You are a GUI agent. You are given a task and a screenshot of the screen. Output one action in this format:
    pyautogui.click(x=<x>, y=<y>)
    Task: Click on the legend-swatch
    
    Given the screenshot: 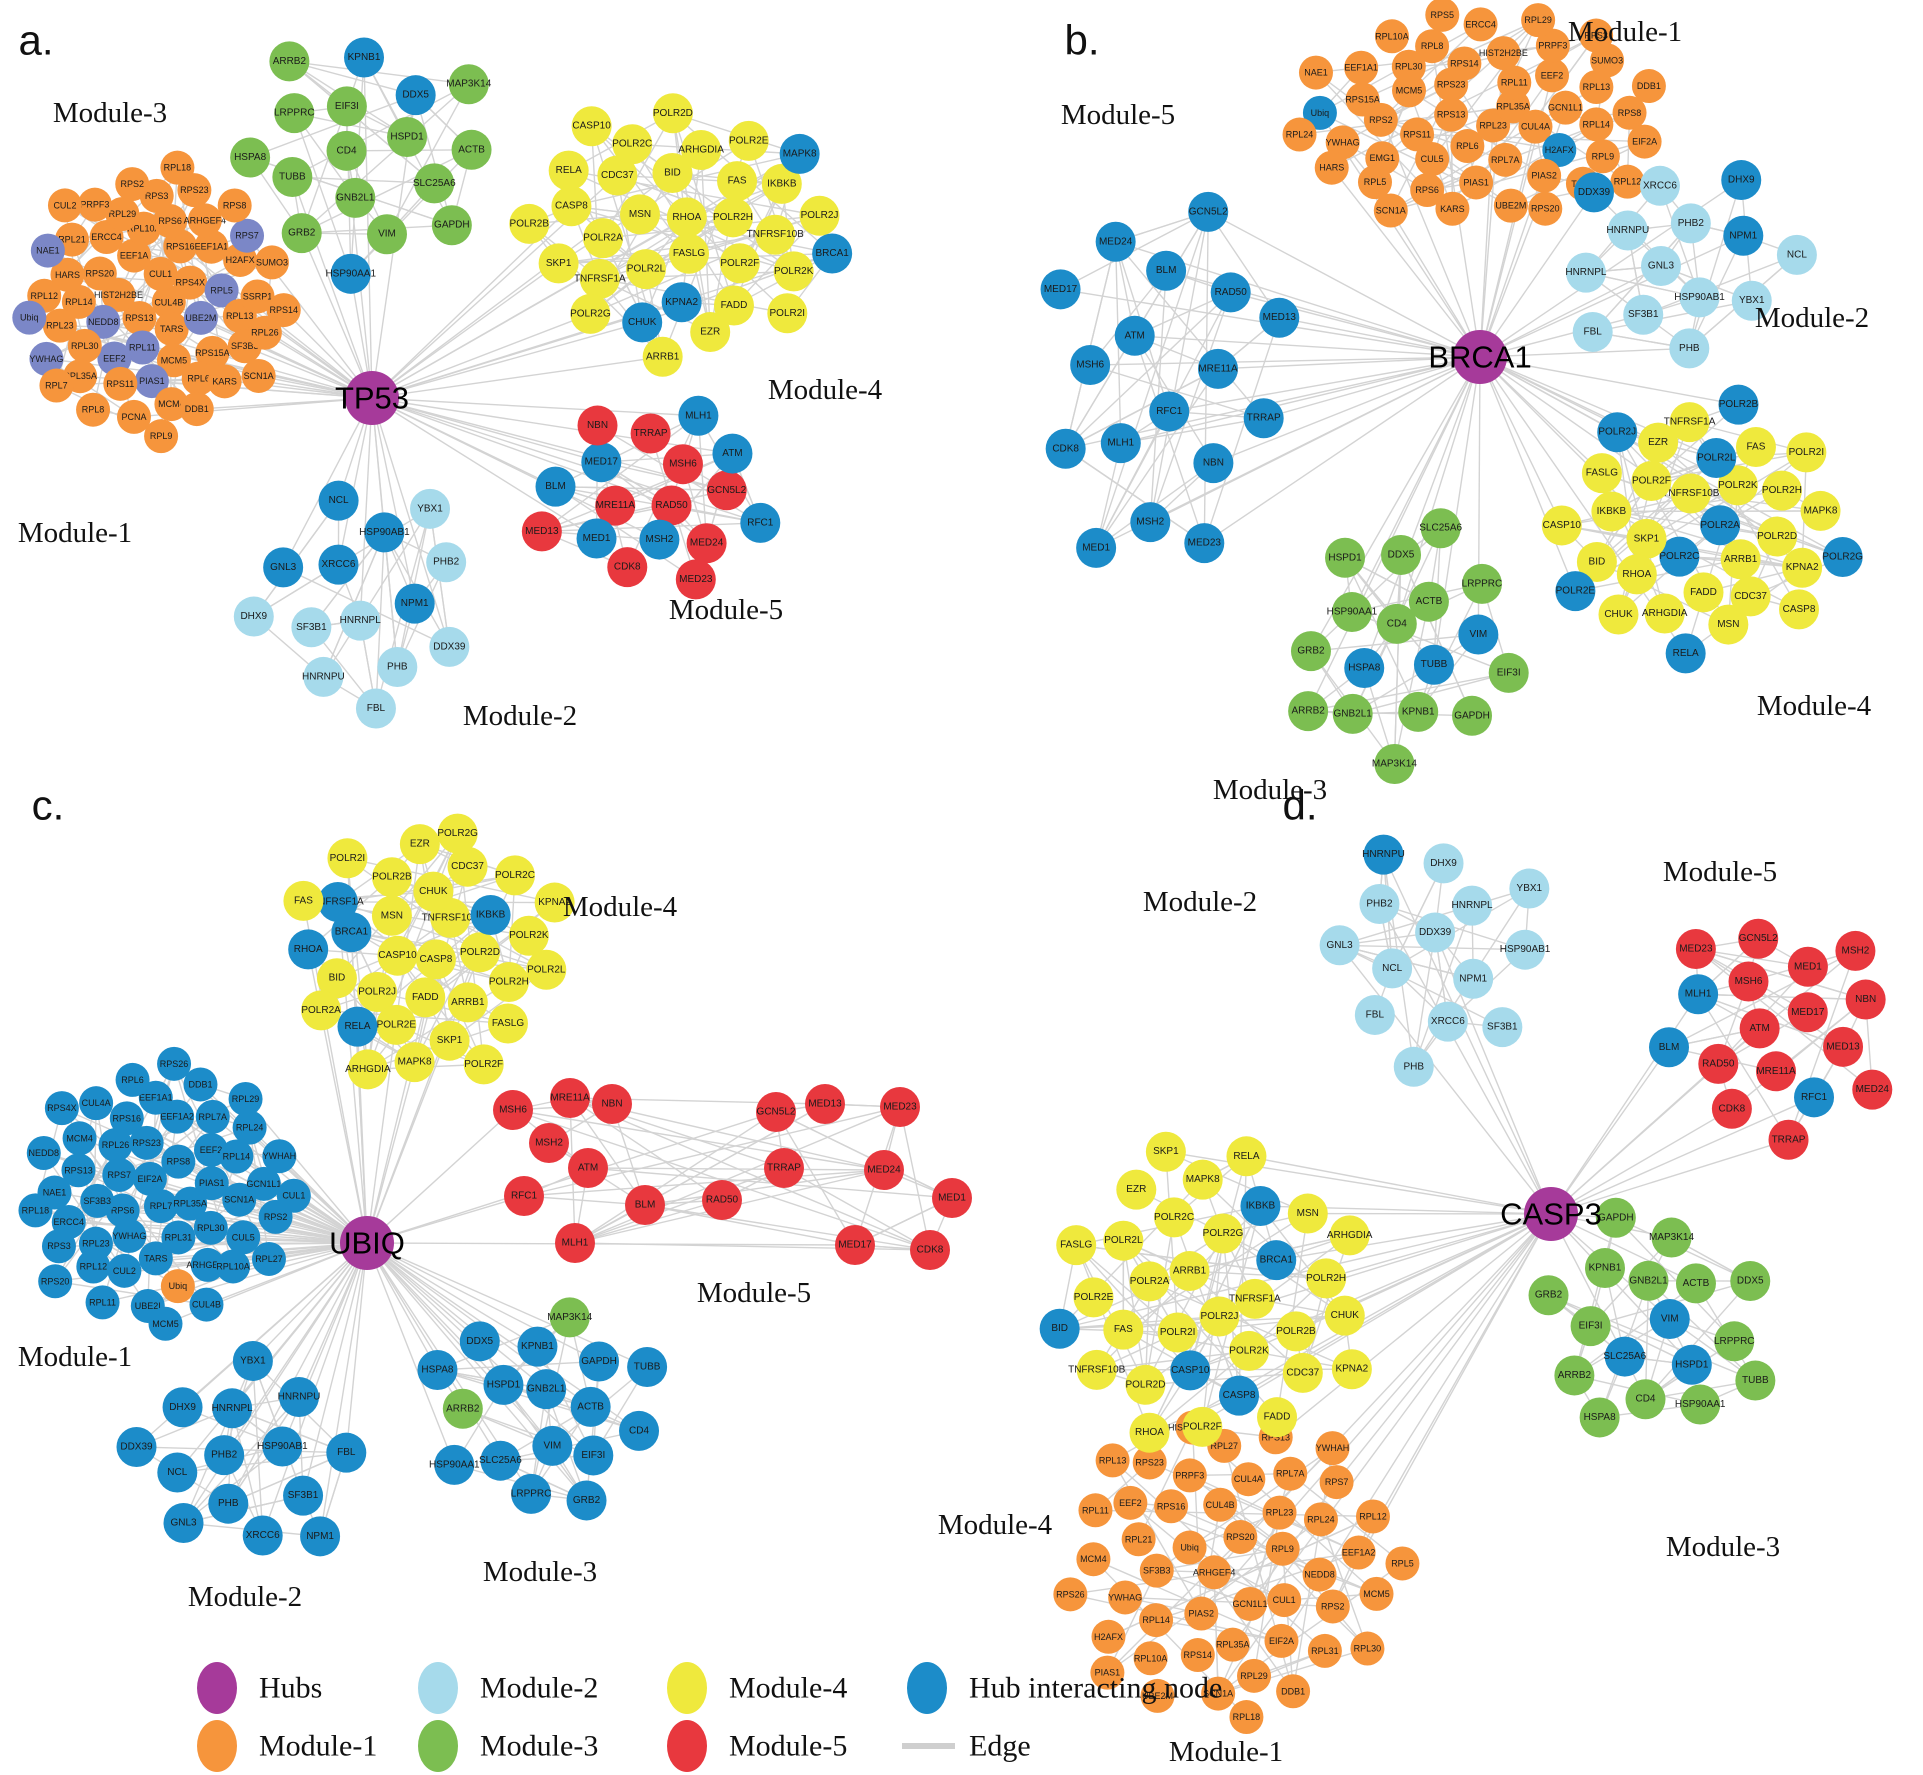 What is the action you would take?
    pyautogui.click(x=438, y=1688)
    